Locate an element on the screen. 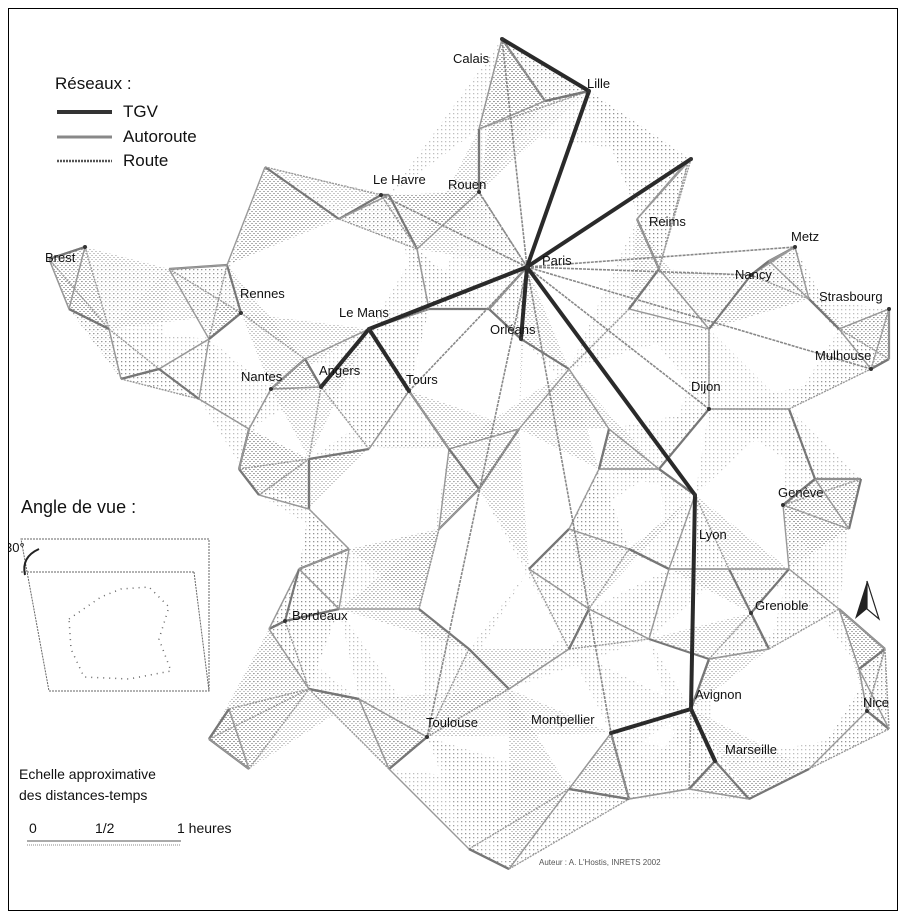 The width and height of the screenshot is (906, 919). france-outline-inset is located at coordinates (120, 633).